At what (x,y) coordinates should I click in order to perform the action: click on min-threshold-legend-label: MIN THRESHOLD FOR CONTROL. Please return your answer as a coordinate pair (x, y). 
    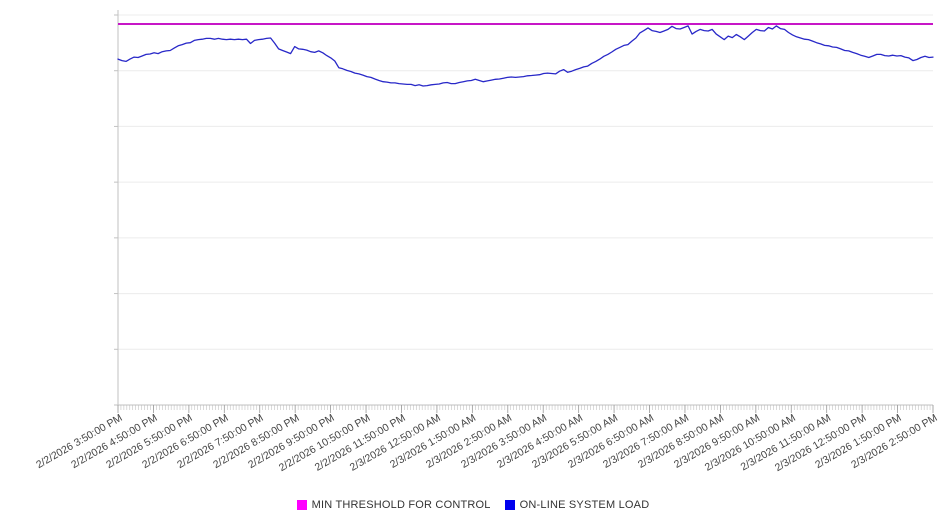
    Looking at the image, I should click on (401, 505).